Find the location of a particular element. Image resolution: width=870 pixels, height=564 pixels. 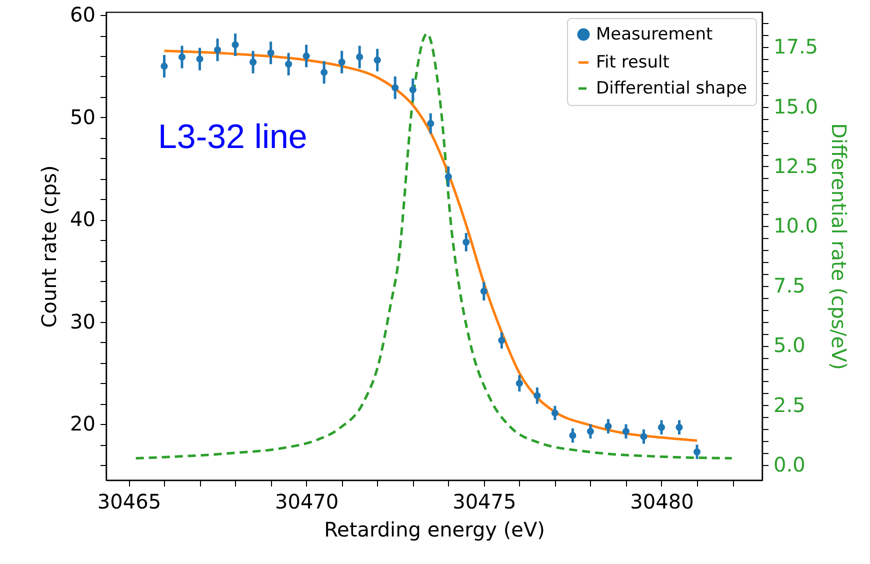

x-tick-label: 30475 is located at coordinates (484, 502).